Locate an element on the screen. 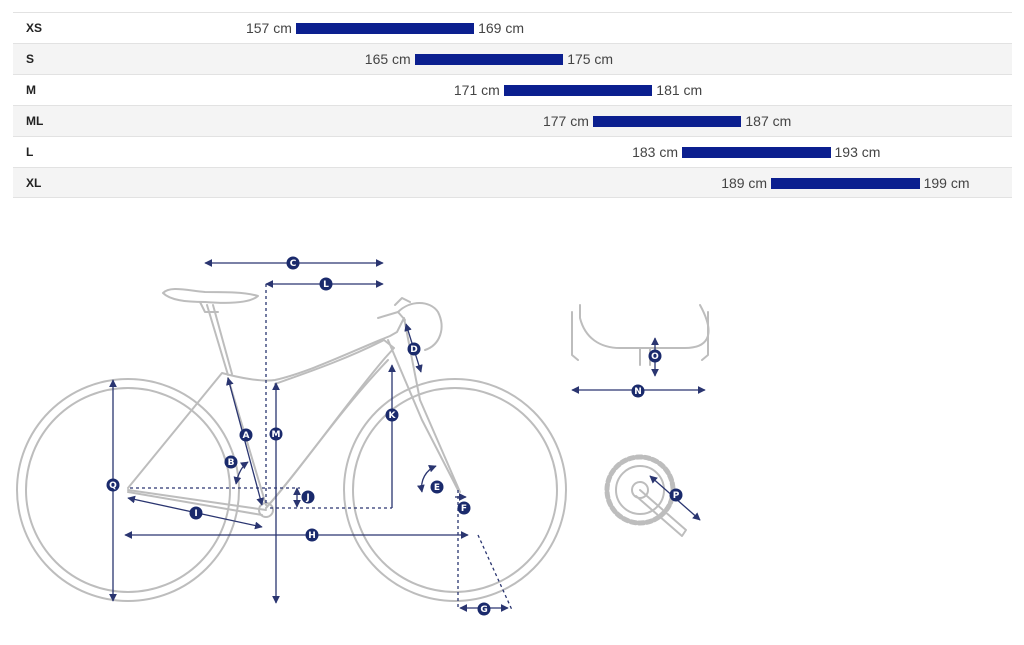 The width and height of the screenshot is (1024, 645). crank-axle is located at coordinates (640, 490).